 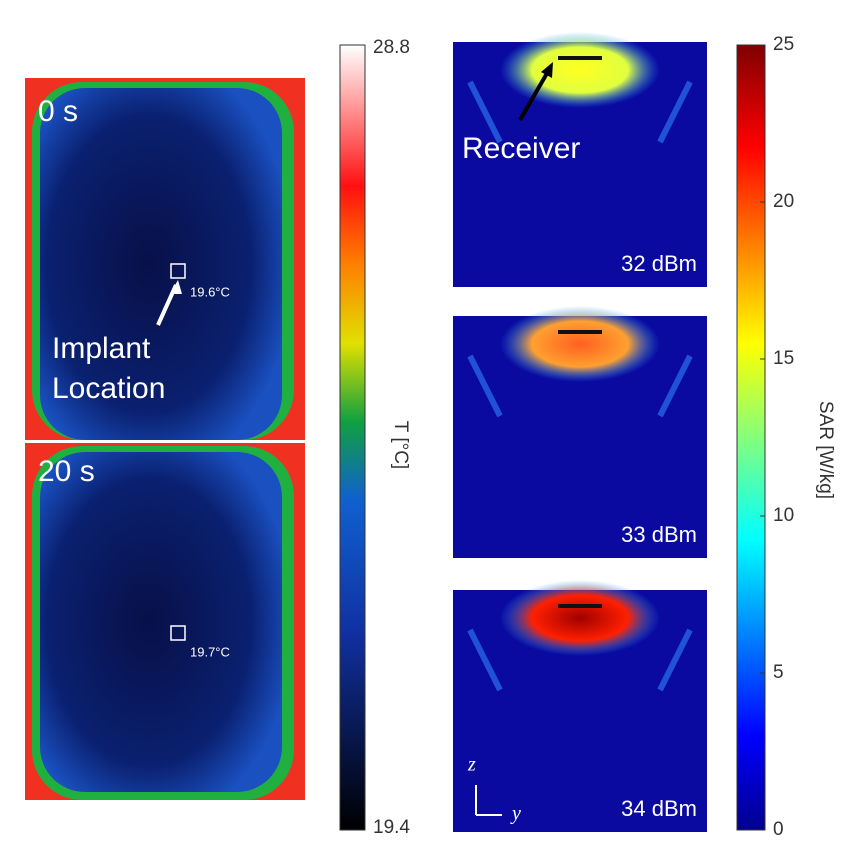 I want to click on tick-label: 25, so click(x=783, y=44).